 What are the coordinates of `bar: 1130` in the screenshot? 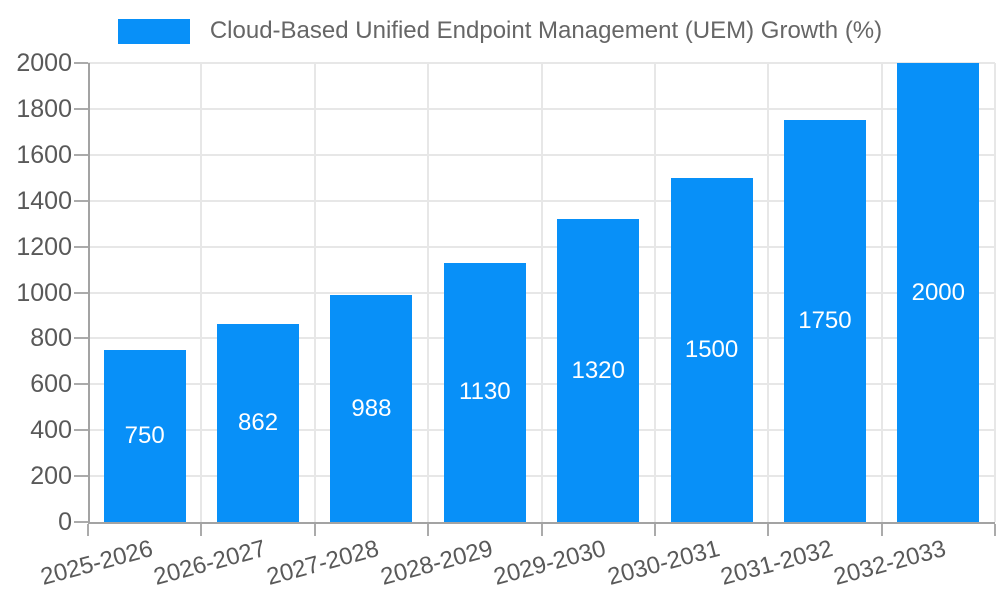 It's located at (484, 392).